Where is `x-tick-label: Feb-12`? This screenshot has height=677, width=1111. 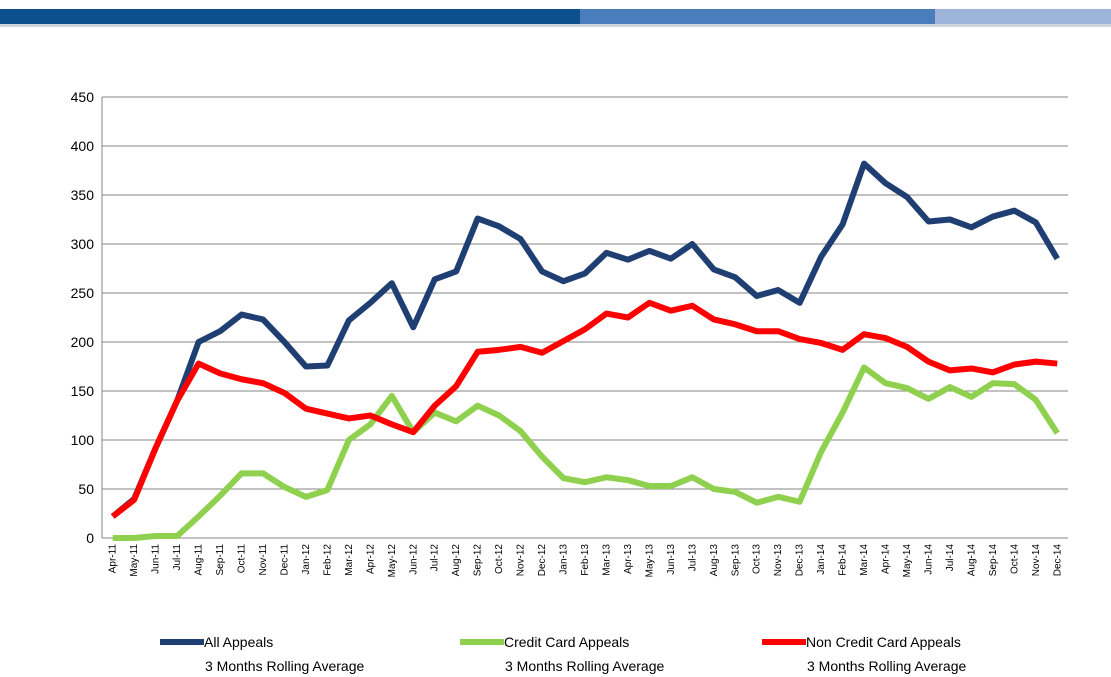
x-tick-label: Feb-12 is located at coordinates (327, 560).